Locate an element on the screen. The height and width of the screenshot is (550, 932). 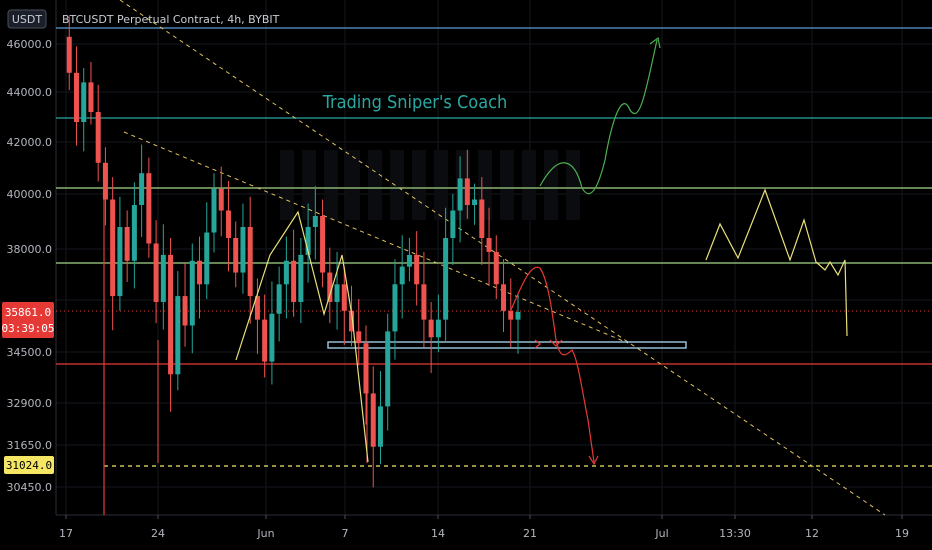
countdown-label: 03:39:05 is located at coordinates (28, 328).